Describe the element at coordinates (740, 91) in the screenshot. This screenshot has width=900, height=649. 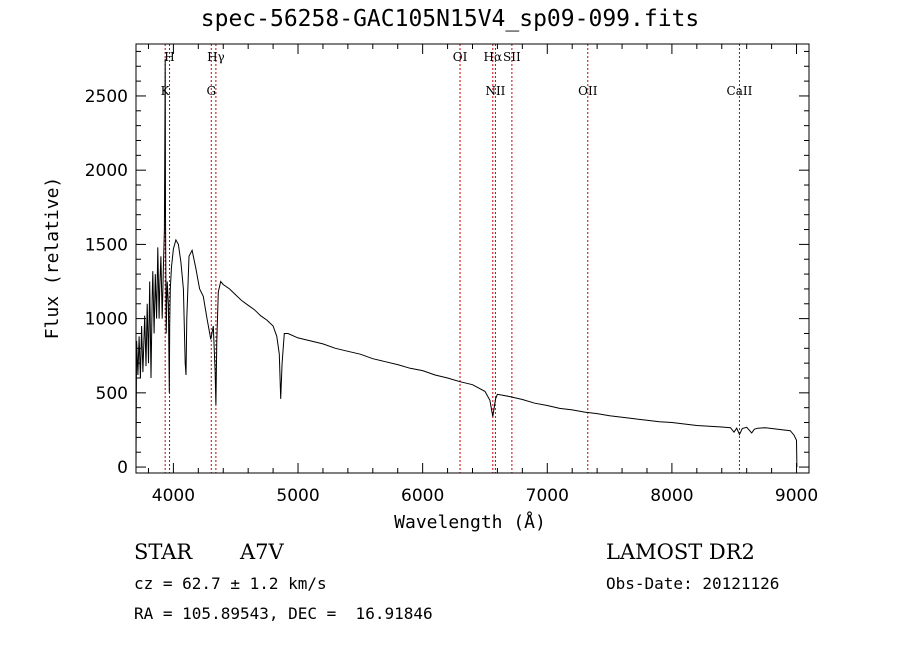
I see `spectral-line-label: CaII` at that location.